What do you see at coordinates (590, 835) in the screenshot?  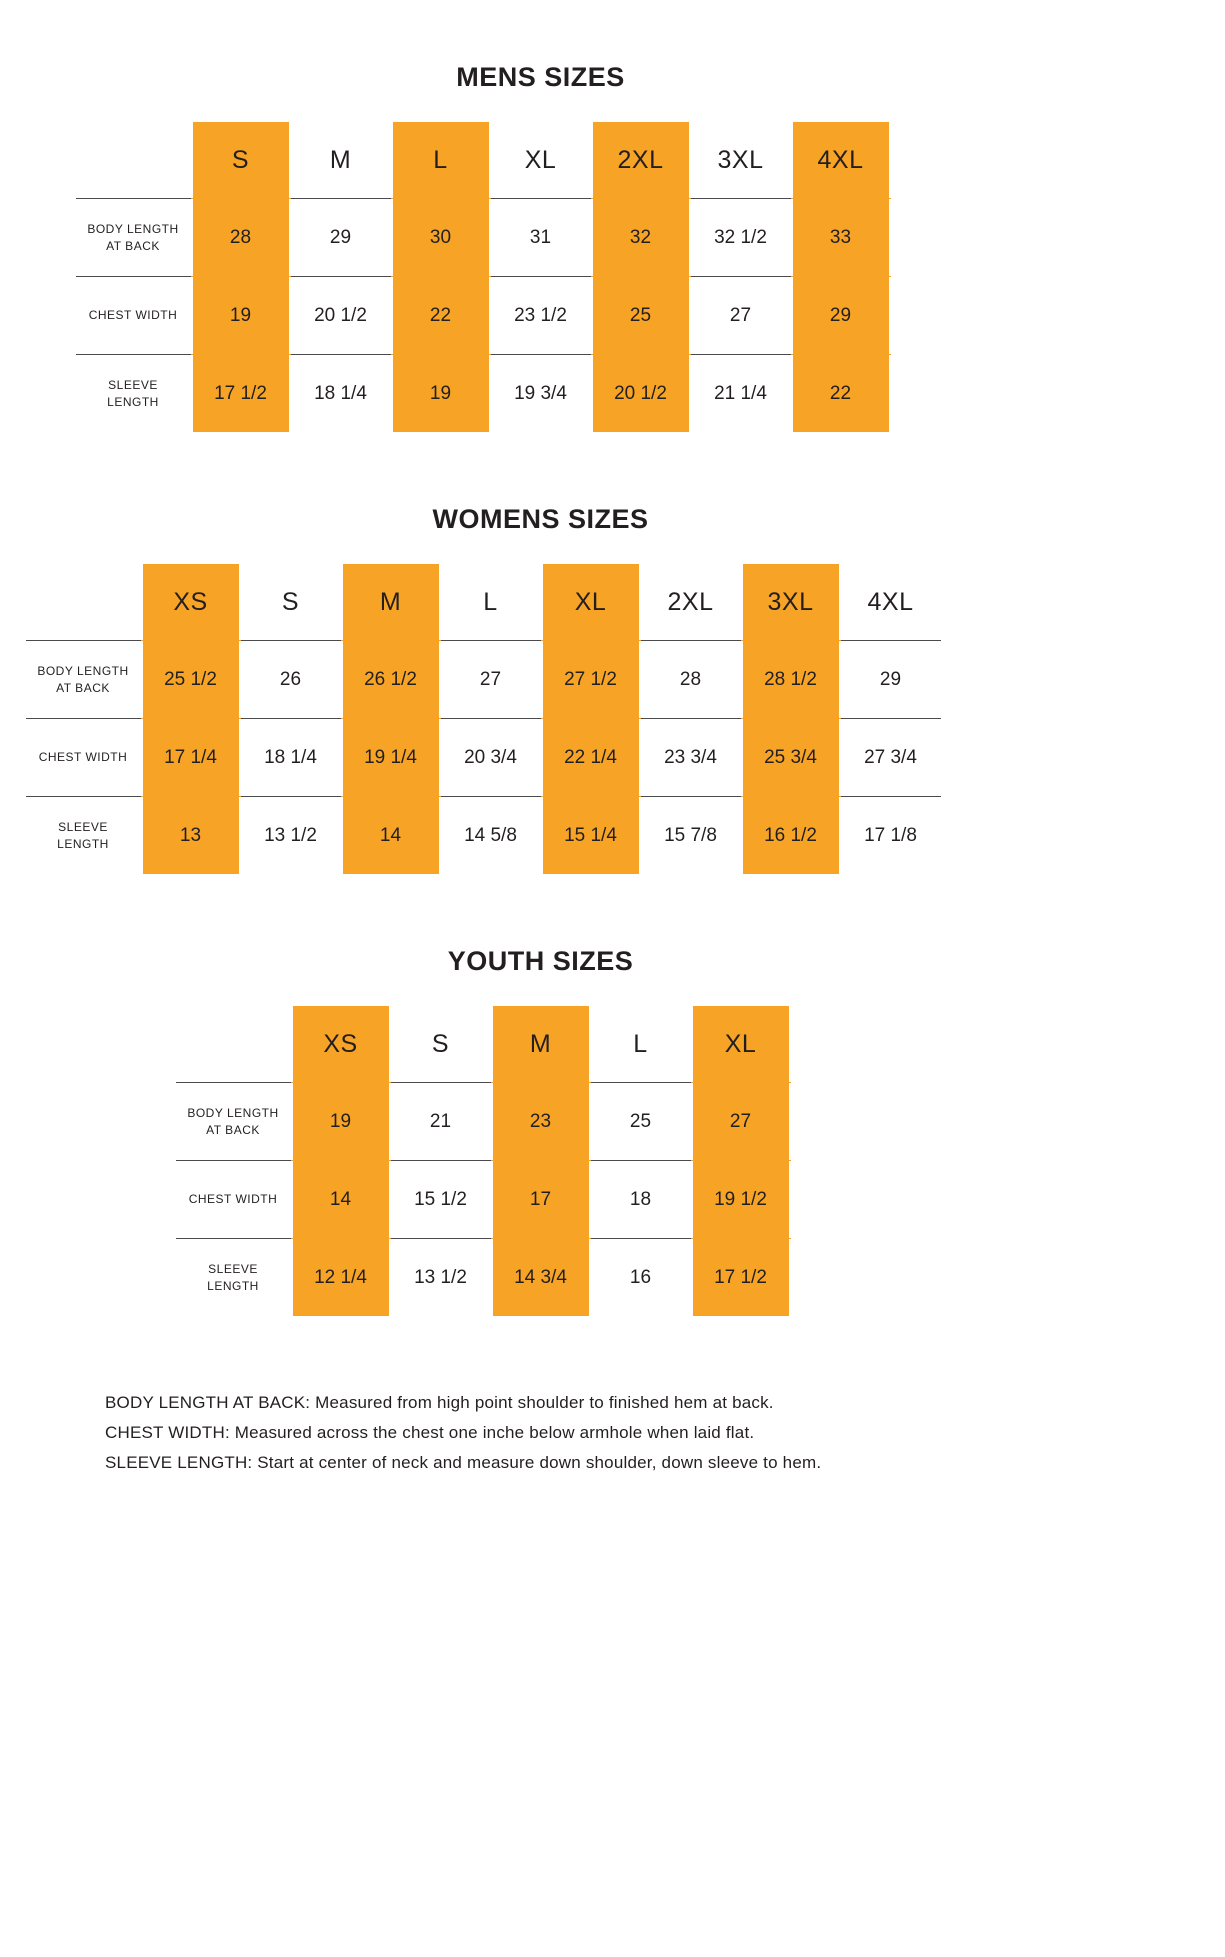 I see `size-value: 15 1/4` at bounding box center [590, 835].